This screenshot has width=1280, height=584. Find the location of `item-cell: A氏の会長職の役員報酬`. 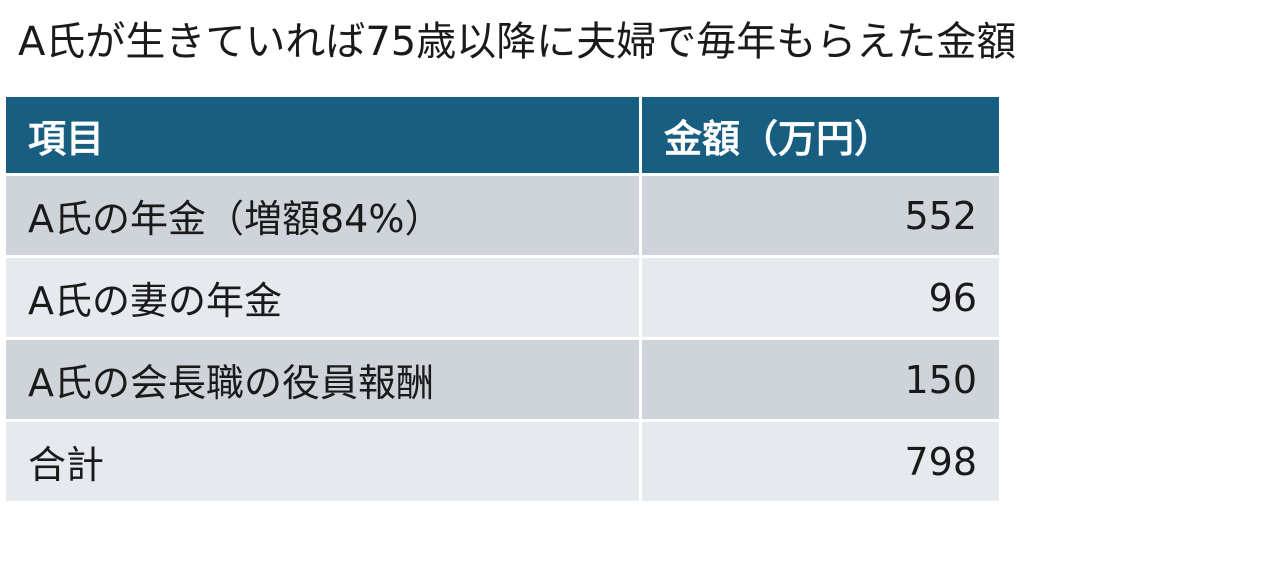

item-cell: A氏の会長職の役員報酬 is located at coordinates (324, 378).